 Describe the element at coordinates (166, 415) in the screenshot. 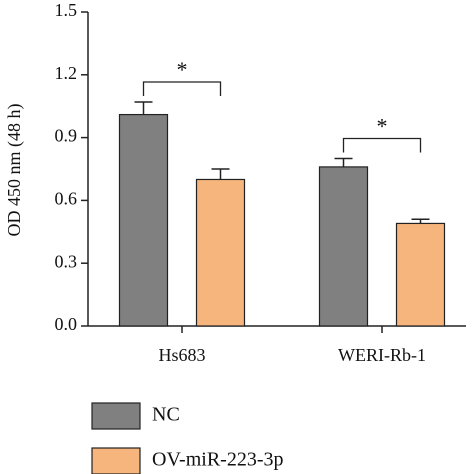

I see `legend-label: NC` at that location.